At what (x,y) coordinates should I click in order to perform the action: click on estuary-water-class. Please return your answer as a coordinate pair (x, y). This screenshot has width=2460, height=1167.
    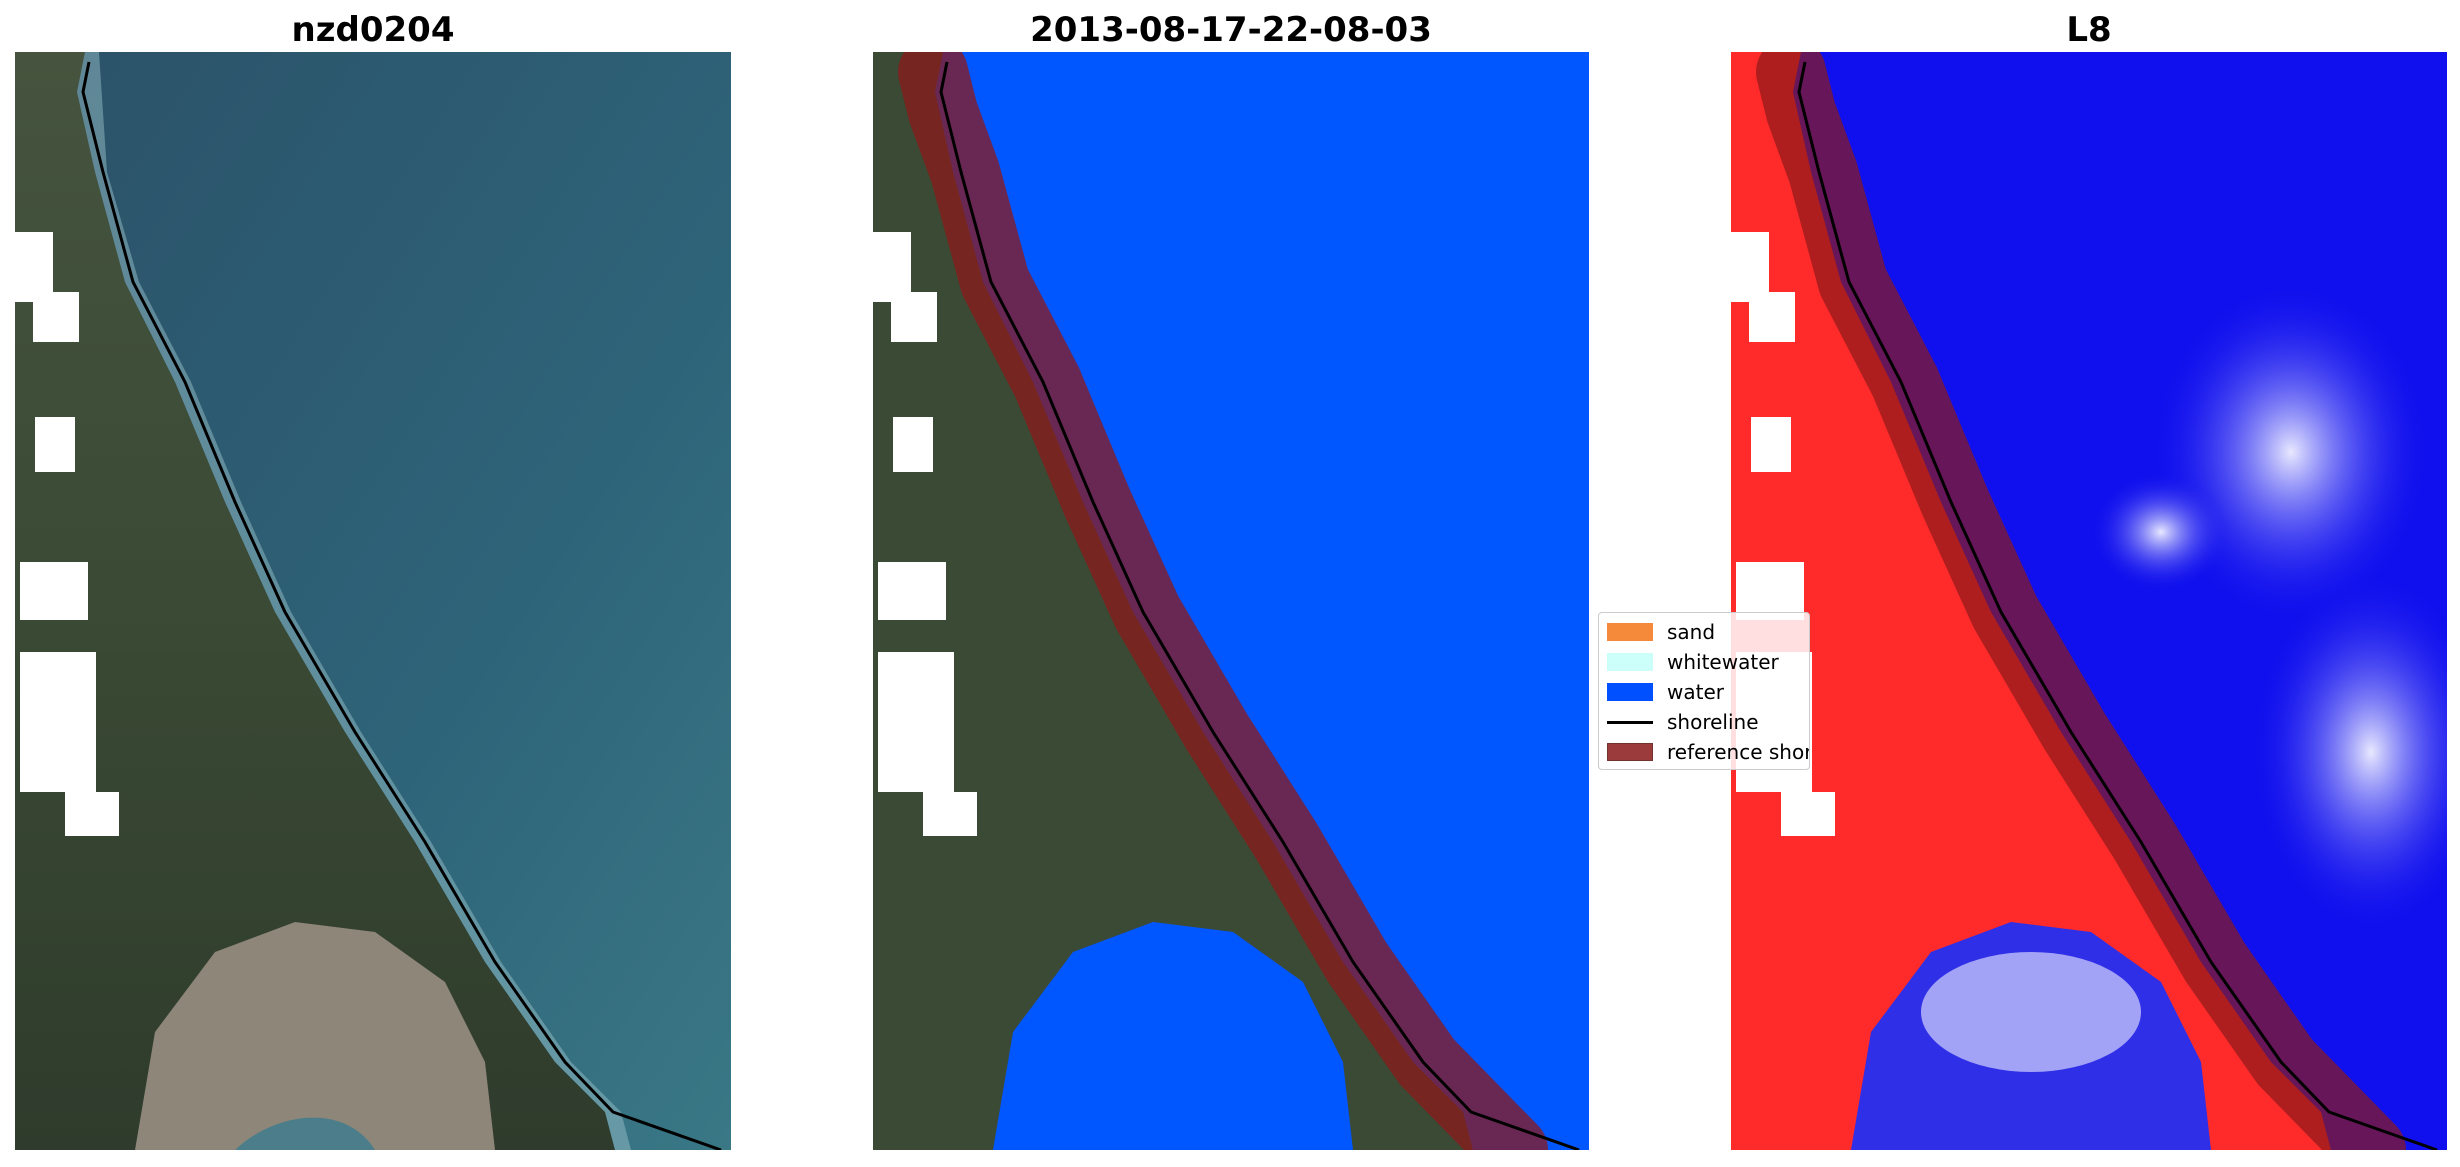
    Looking at the image, I should click on (1173, 1036).